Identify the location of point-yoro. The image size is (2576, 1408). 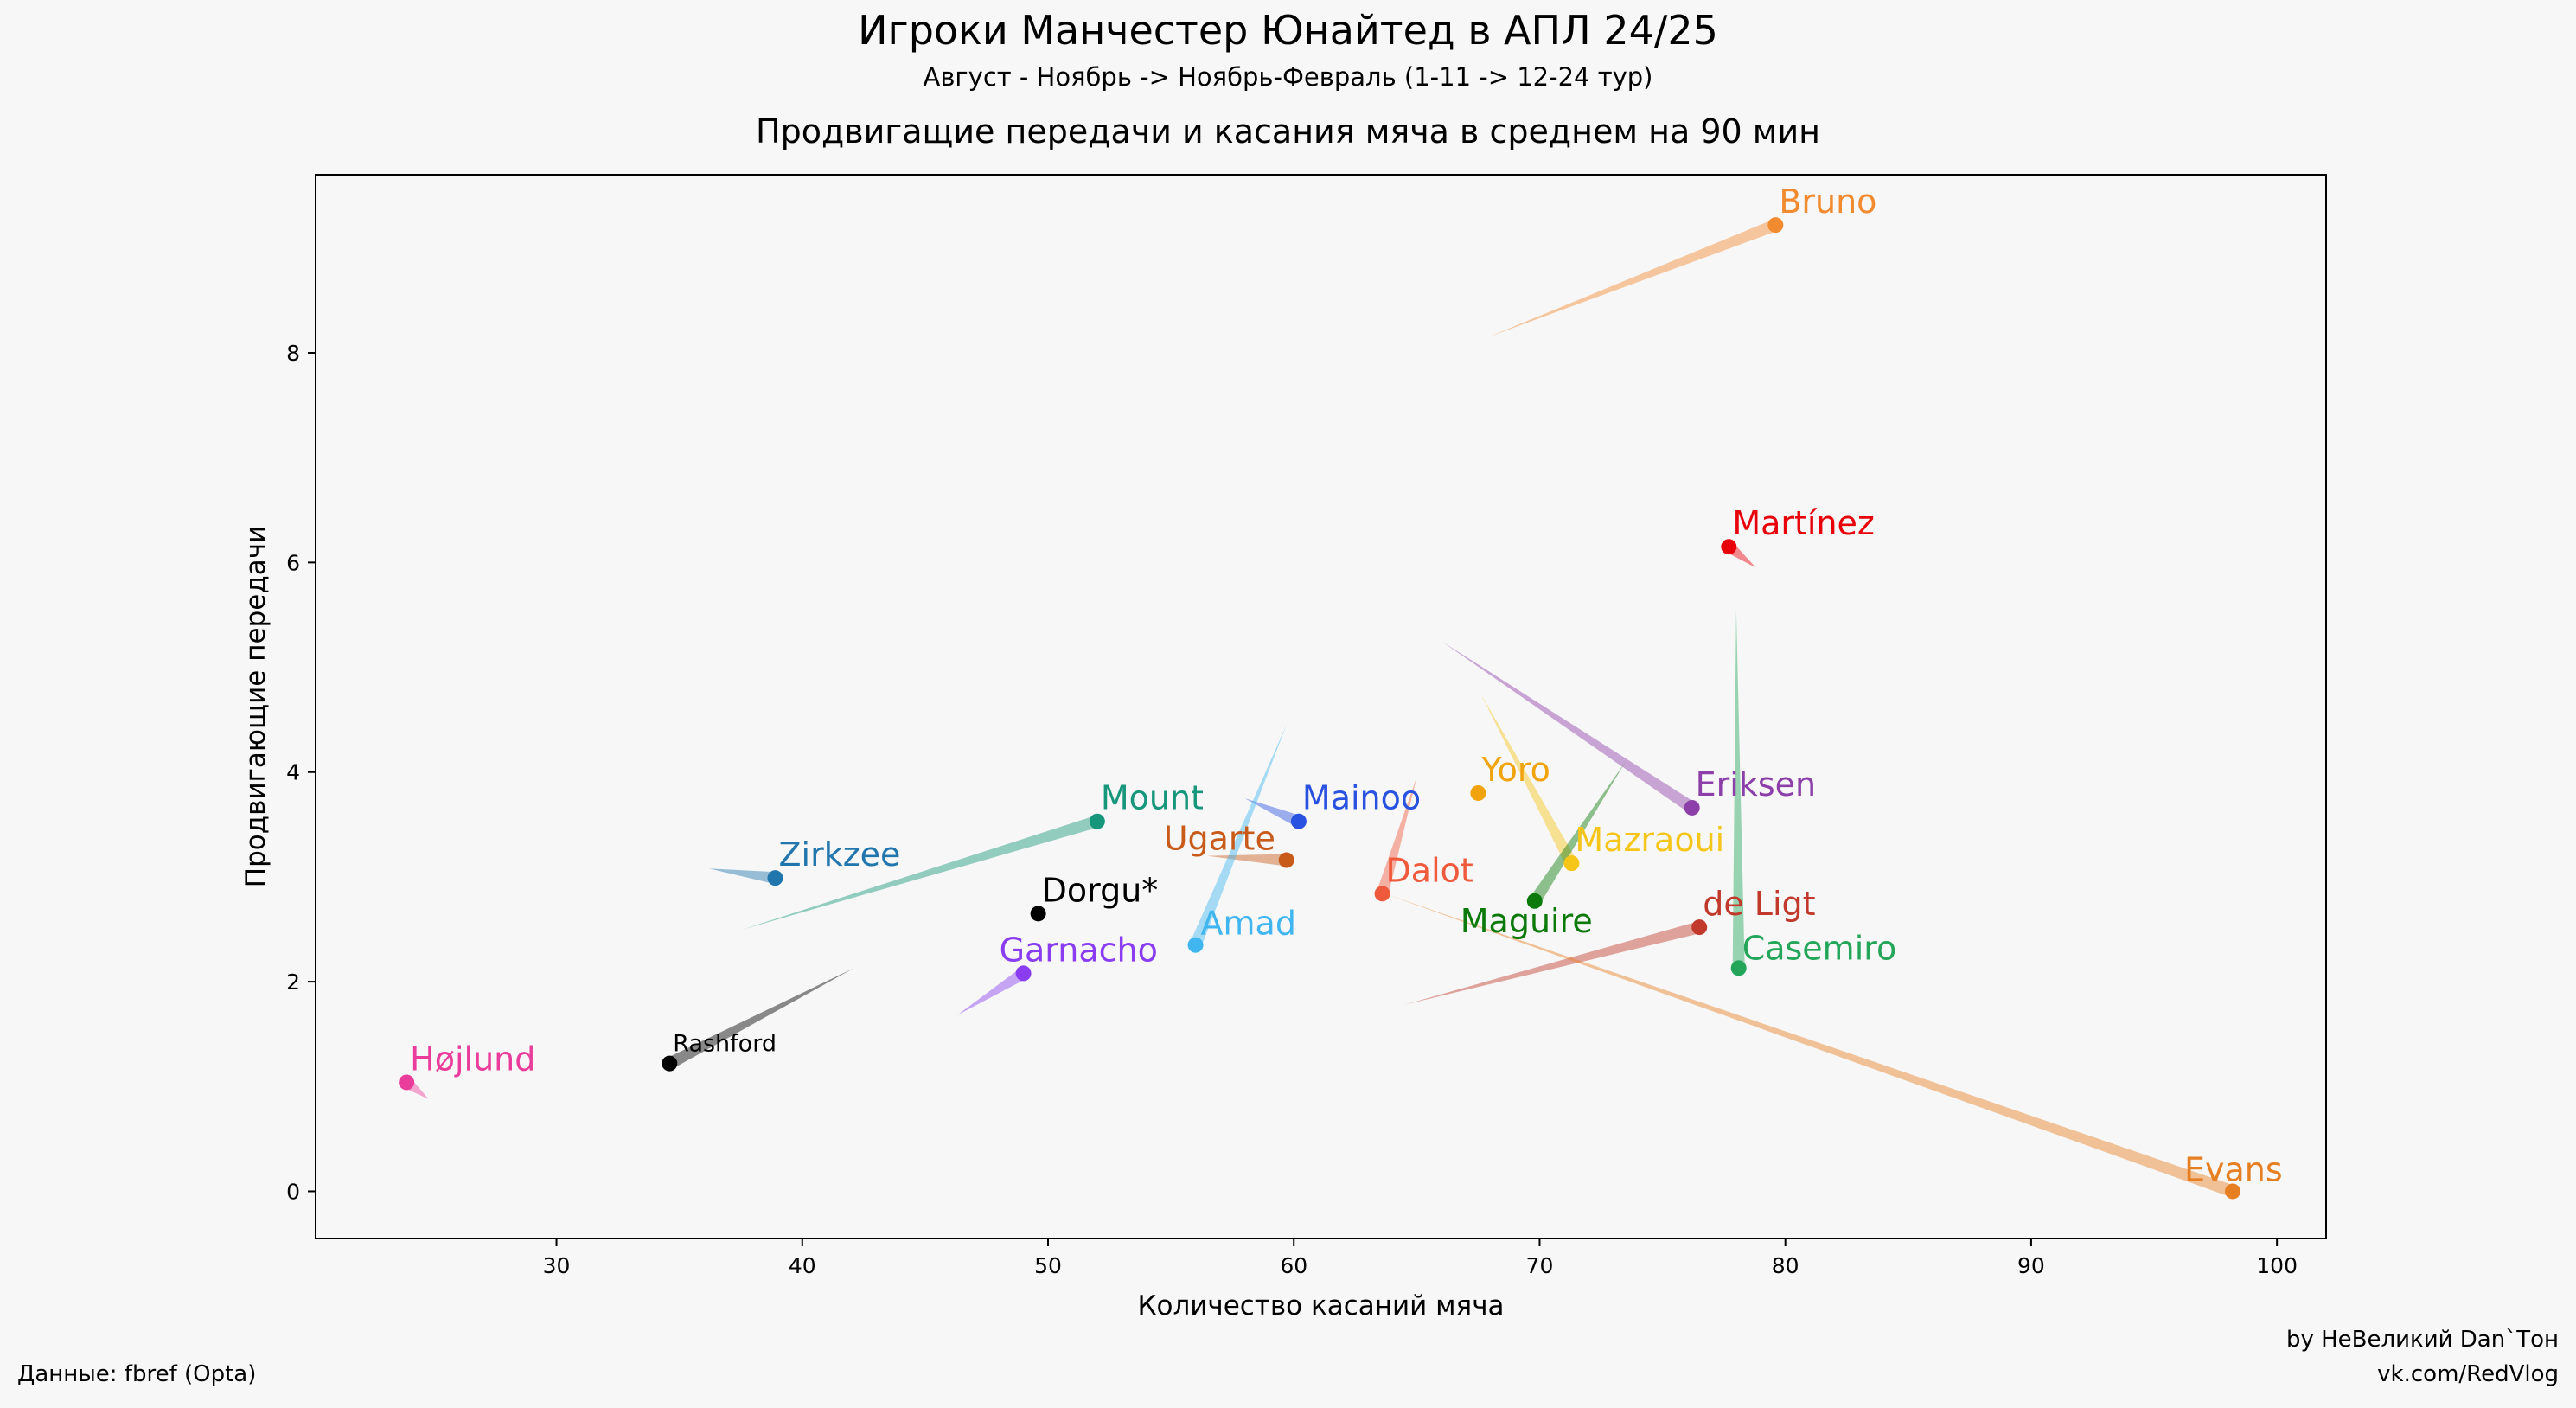
(1478, 792).